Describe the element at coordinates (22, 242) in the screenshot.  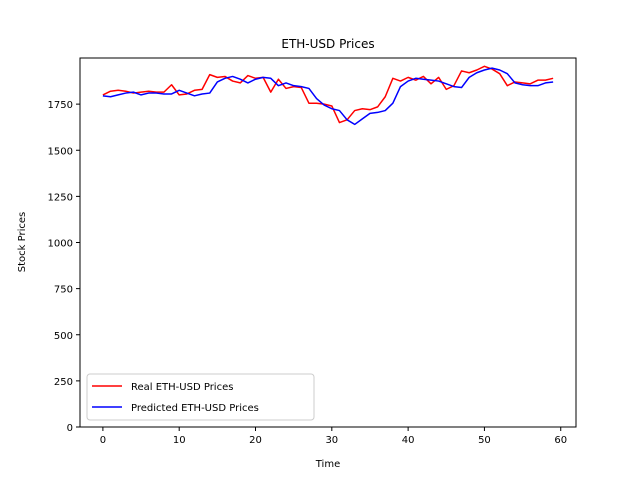
I see `y-axis-label: Stock Prices` at that location.